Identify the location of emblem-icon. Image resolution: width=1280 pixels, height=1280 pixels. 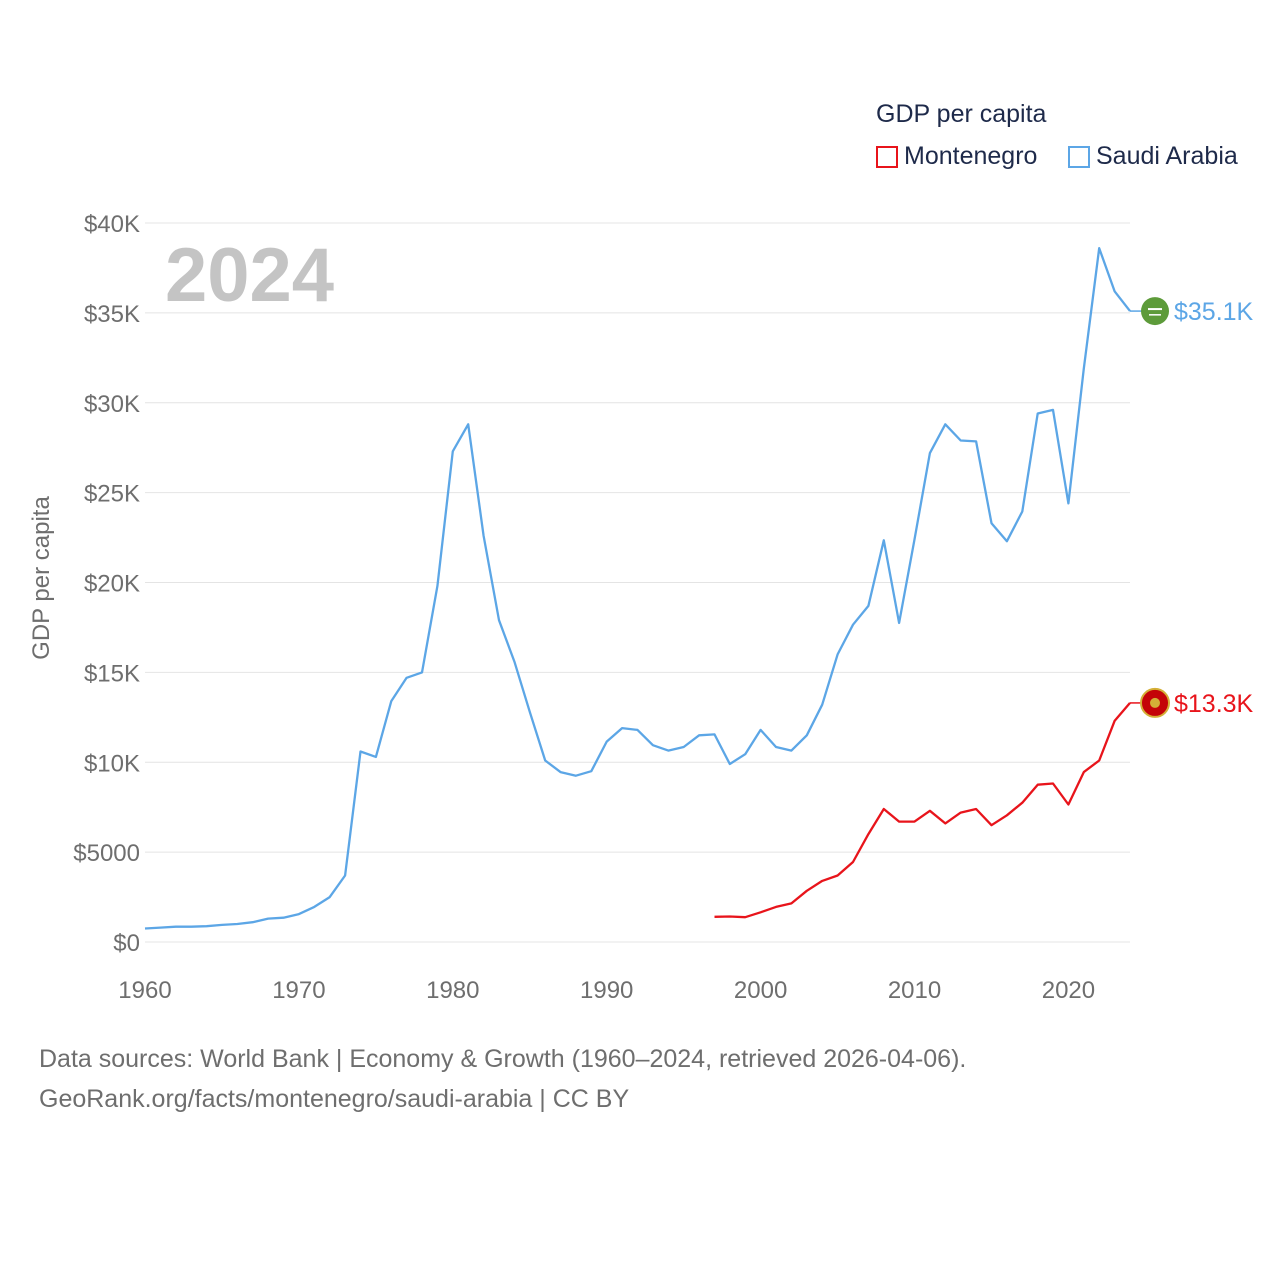
(1155, 702).